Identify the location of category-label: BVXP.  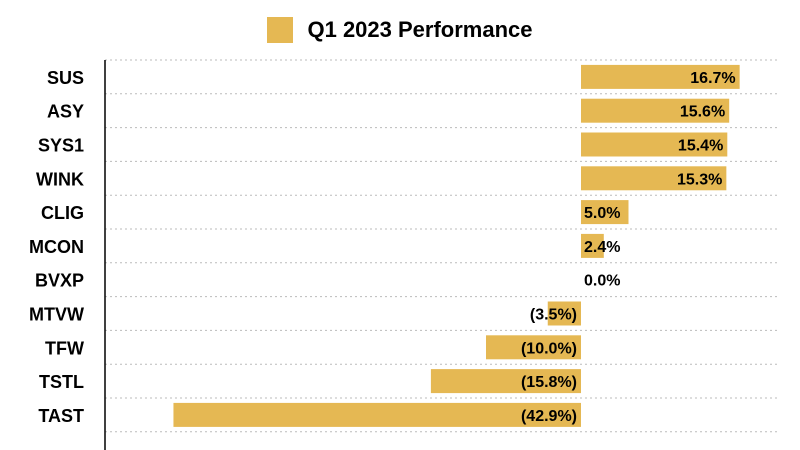
(59, 281).